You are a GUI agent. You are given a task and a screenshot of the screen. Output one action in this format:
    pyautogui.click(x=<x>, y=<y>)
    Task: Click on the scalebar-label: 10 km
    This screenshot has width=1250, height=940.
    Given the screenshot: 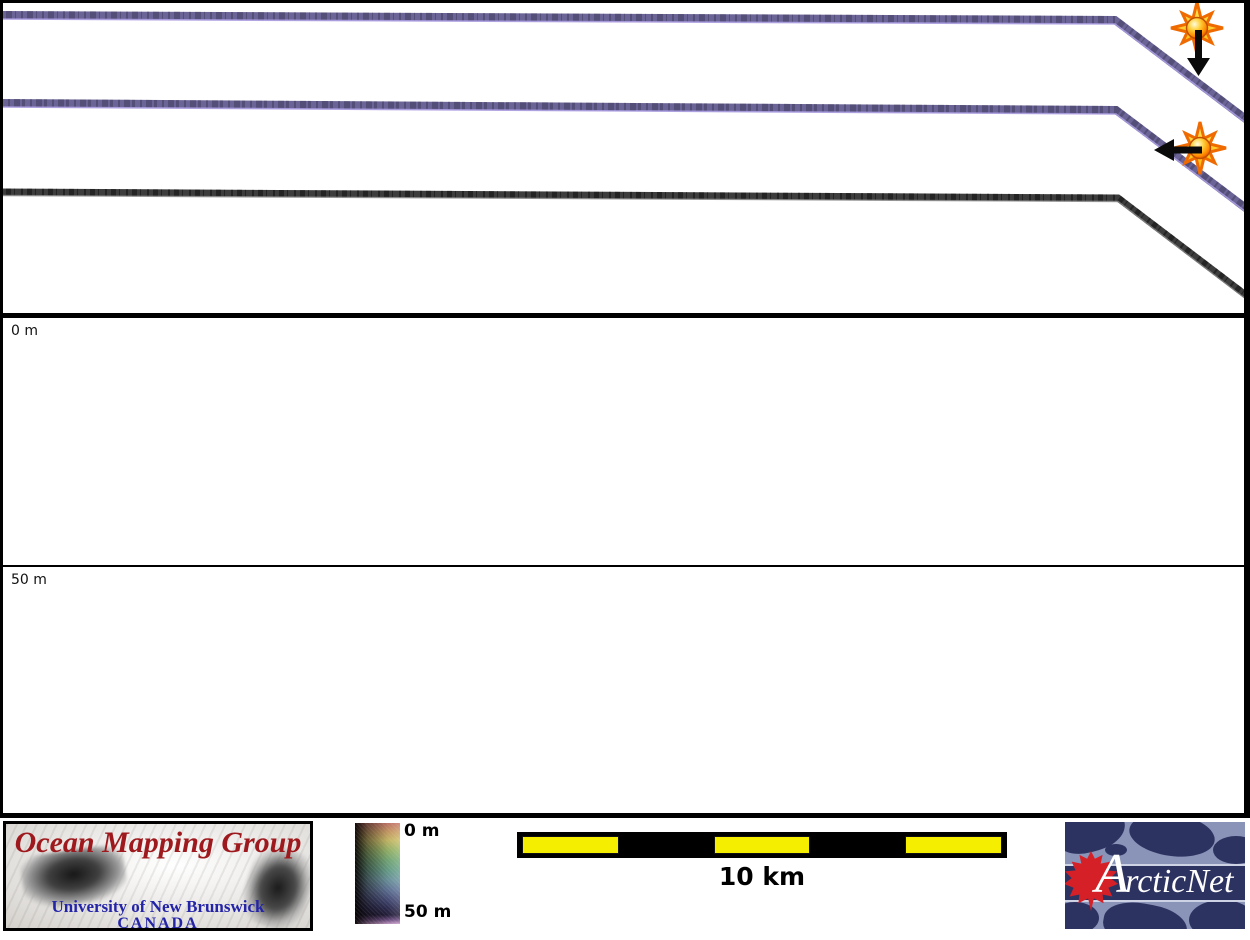 What is the action you would take?
    pyautogui.click(x=762, y=876)
    